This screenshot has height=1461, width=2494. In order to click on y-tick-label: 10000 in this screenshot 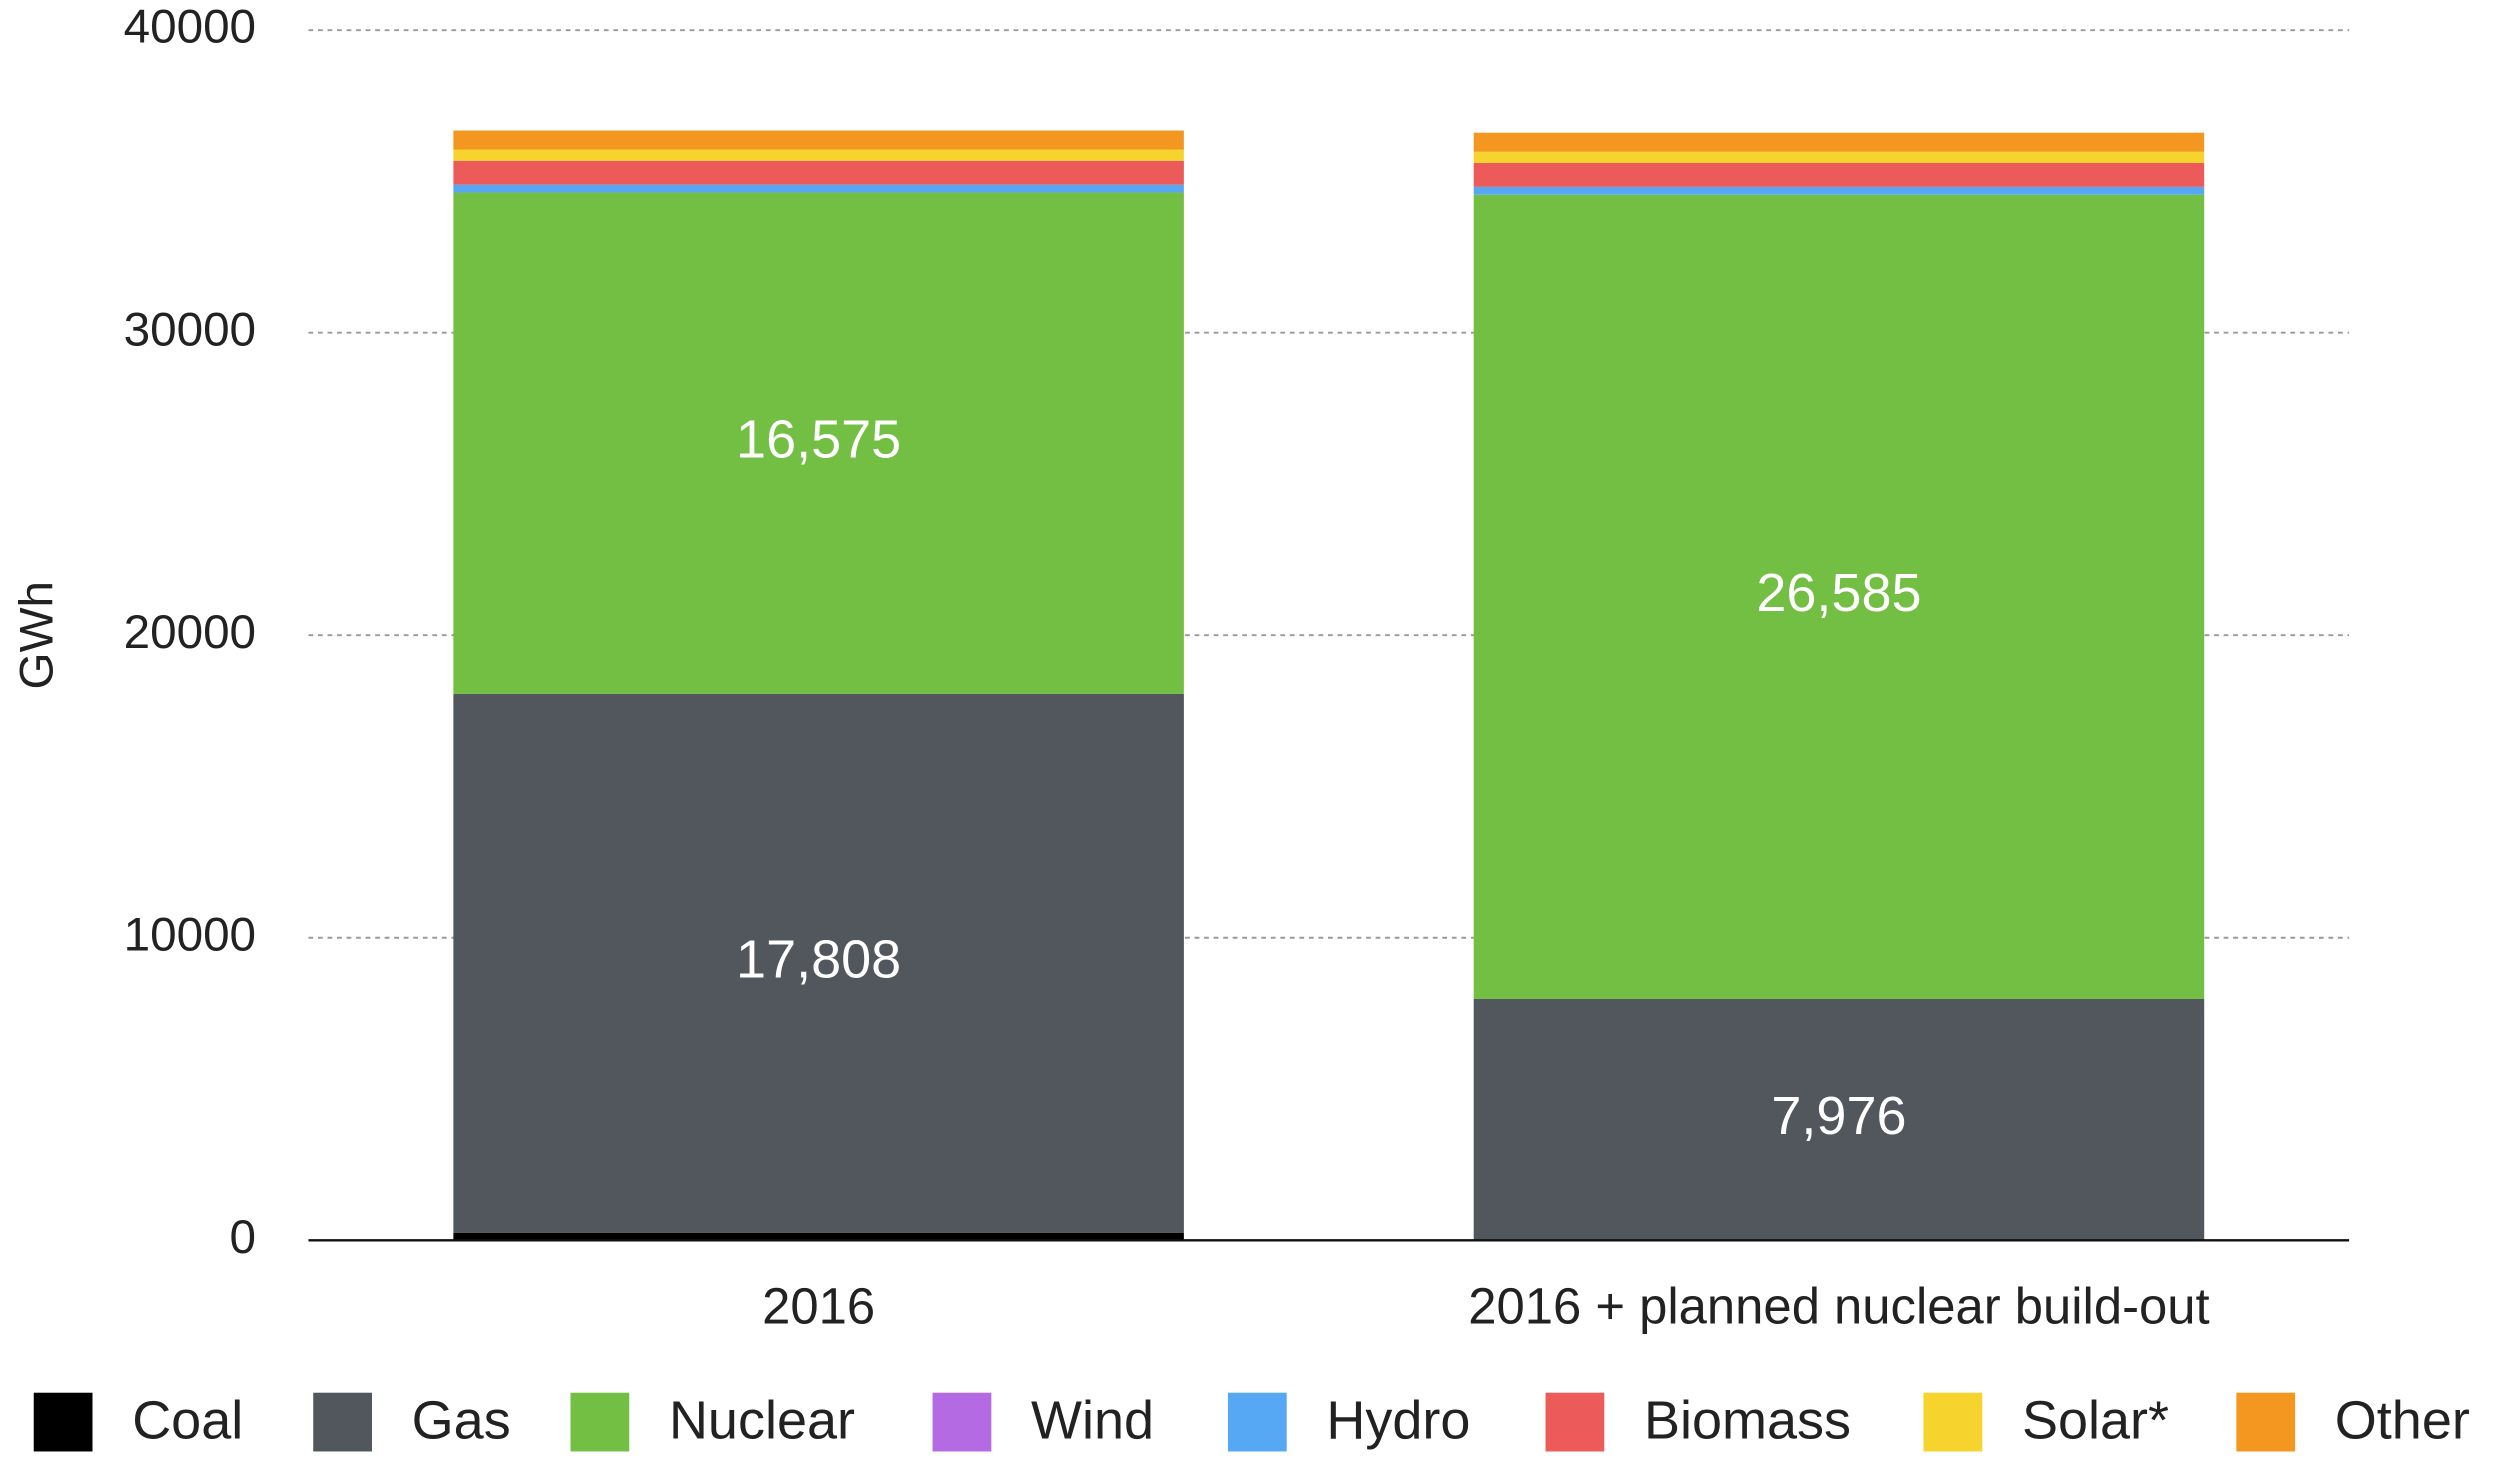, I will do `click(190, 934)`.